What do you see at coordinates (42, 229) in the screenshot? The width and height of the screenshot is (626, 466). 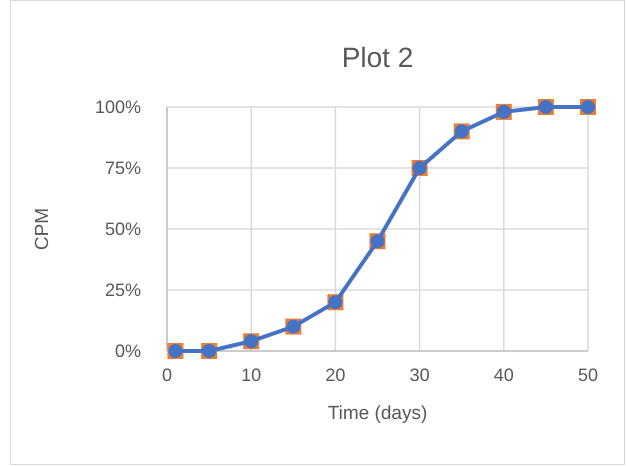 I see `y-axis-title: CPM` at bounding box center [42, 229].